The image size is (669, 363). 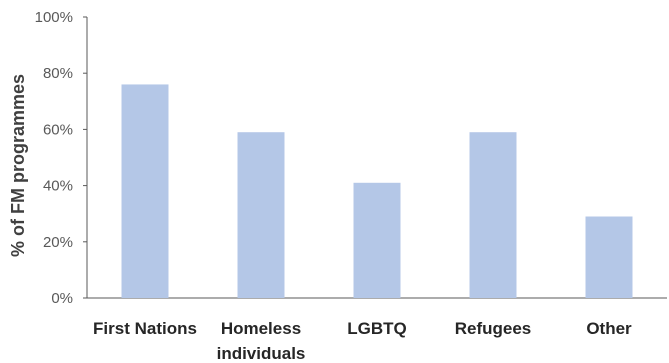 I want to click on y-tick-label: 80%, so click(x=58, y=73).